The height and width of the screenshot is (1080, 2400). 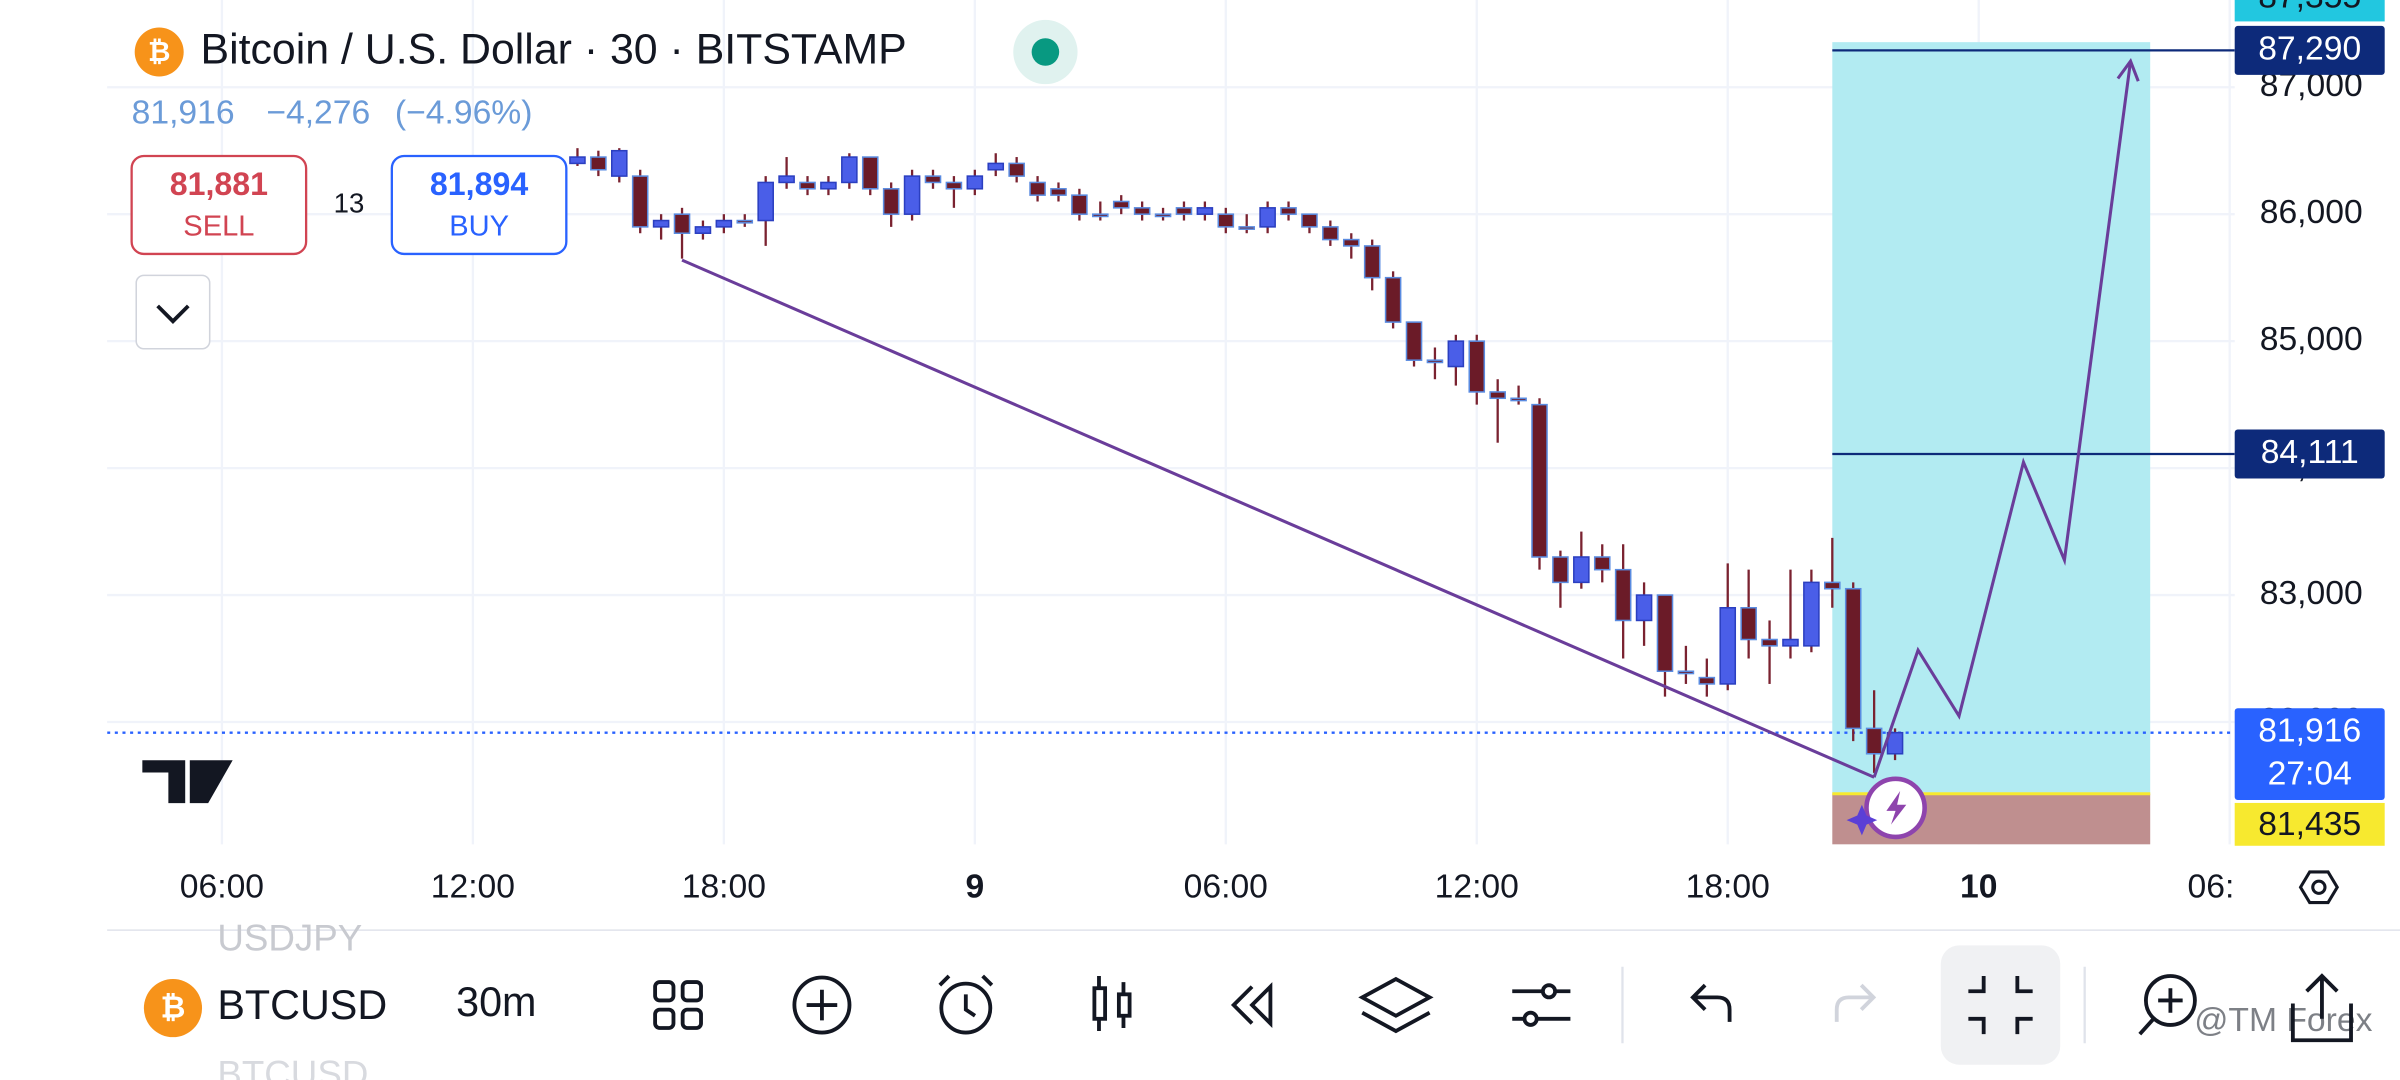 I want to click on undo-icon, so click(x=1711, y=1002).